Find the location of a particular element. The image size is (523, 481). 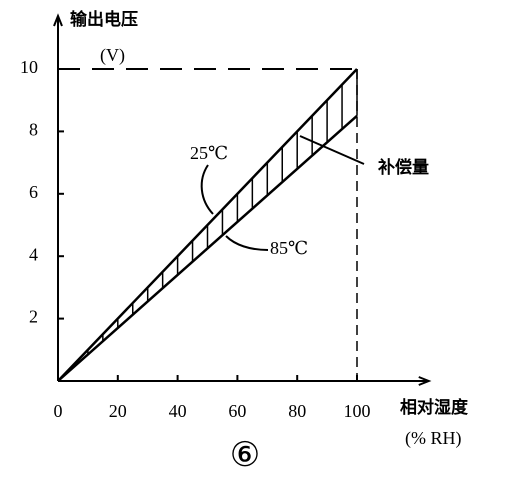

x-arrow is located at coordinates (425, 381).